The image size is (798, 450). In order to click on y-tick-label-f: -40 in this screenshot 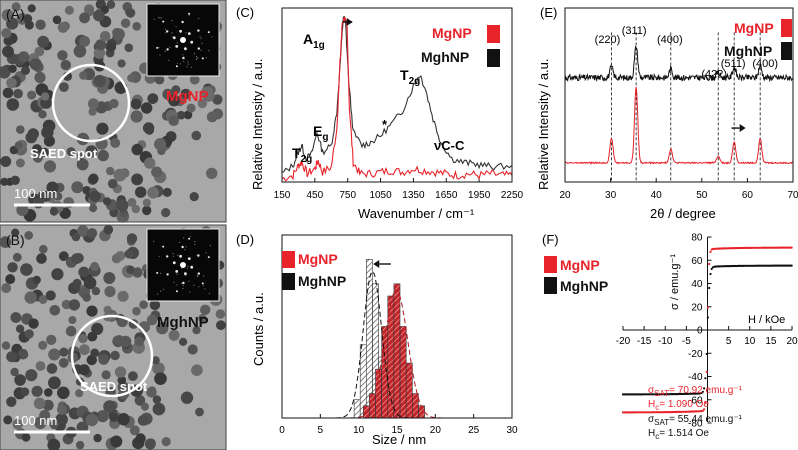, I will do `click(695, 377)`.